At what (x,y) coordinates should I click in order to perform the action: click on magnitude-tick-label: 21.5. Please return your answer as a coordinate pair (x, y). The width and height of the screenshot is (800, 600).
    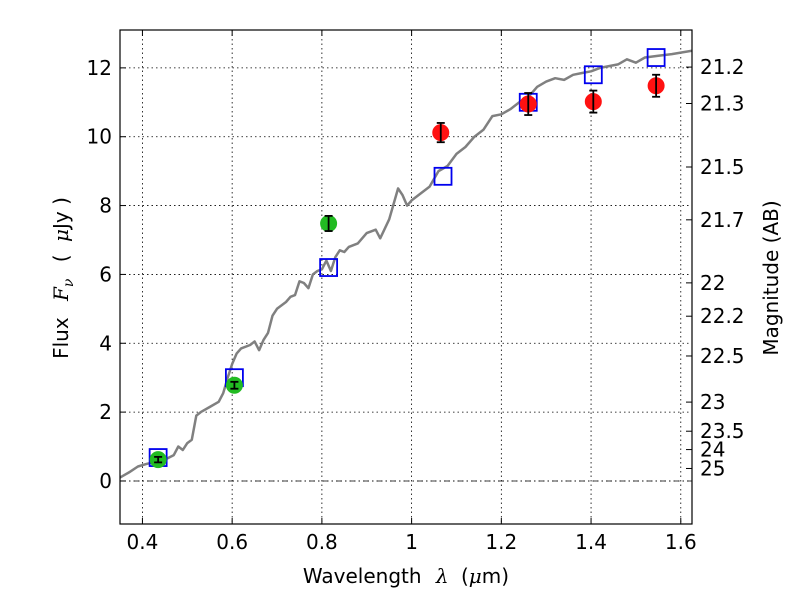
    Looking at the image, I should click on (722, 167).